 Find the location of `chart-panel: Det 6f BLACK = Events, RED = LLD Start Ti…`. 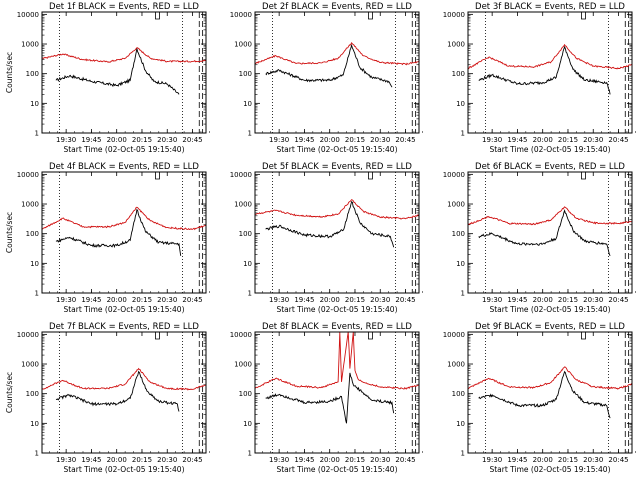

chart-panel: Det 6f BLACK = Events, RED = LLD Start Ti… is located at coordinates (539, 238).